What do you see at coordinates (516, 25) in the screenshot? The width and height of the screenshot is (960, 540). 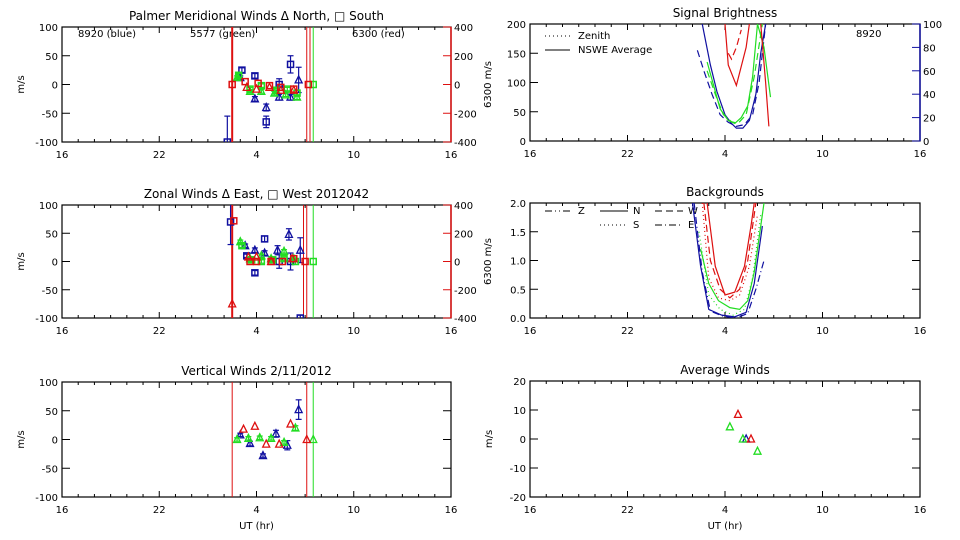 I see `y-tick-label: 200` at bounding box center [516, 25].